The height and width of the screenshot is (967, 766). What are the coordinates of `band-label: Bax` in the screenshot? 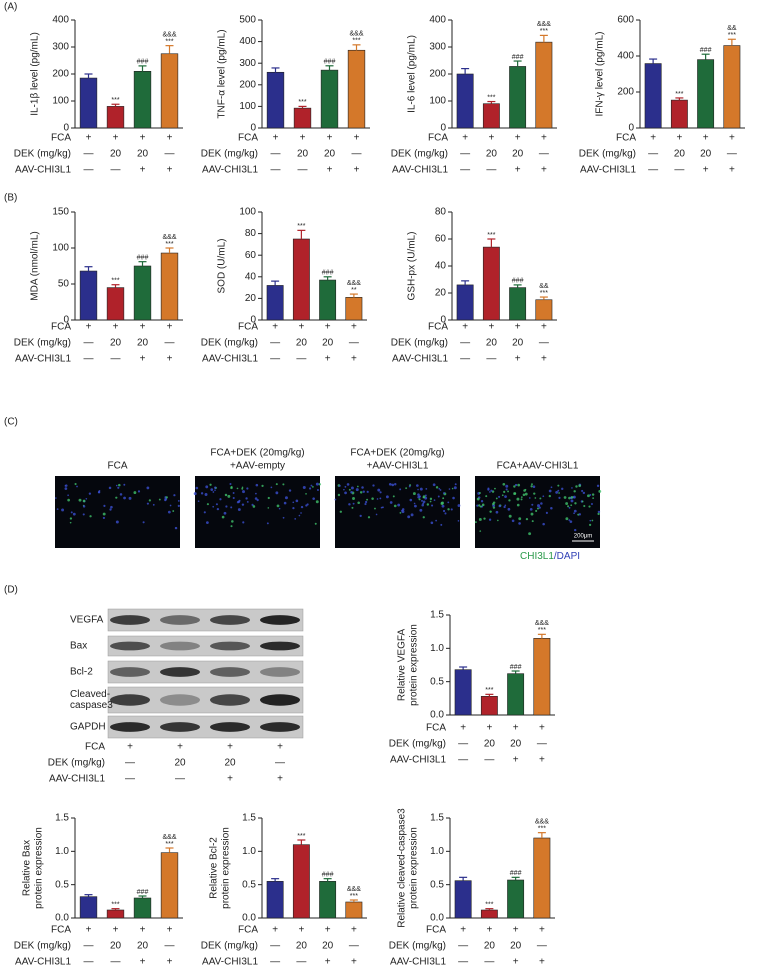 It's located at (78, 646).